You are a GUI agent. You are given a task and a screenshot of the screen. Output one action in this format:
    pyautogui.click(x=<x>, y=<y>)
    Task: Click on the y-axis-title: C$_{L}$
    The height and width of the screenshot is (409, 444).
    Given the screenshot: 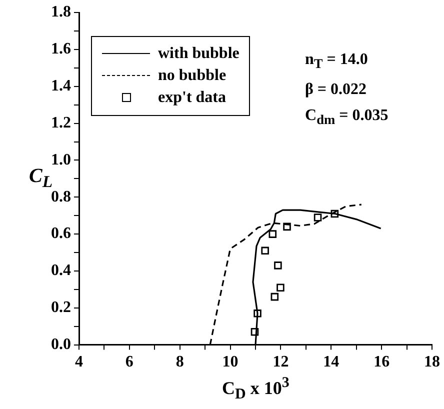 What is the action you would take?
    pyautogui.click(x=41, y=178)
    